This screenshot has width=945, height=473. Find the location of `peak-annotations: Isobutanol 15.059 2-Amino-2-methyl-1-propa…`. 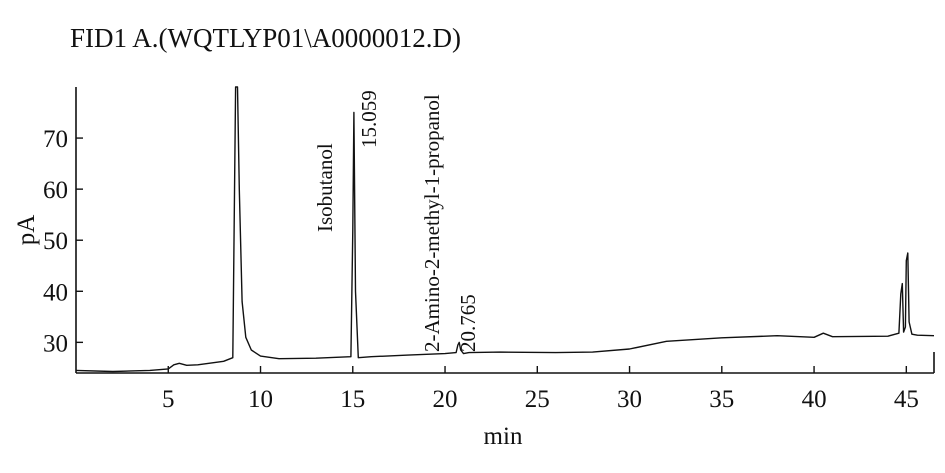

peak-annotations: Isobutanol 15.059 2-Amino-2-methyl-1-propa… is located at coordinates (396, 221).